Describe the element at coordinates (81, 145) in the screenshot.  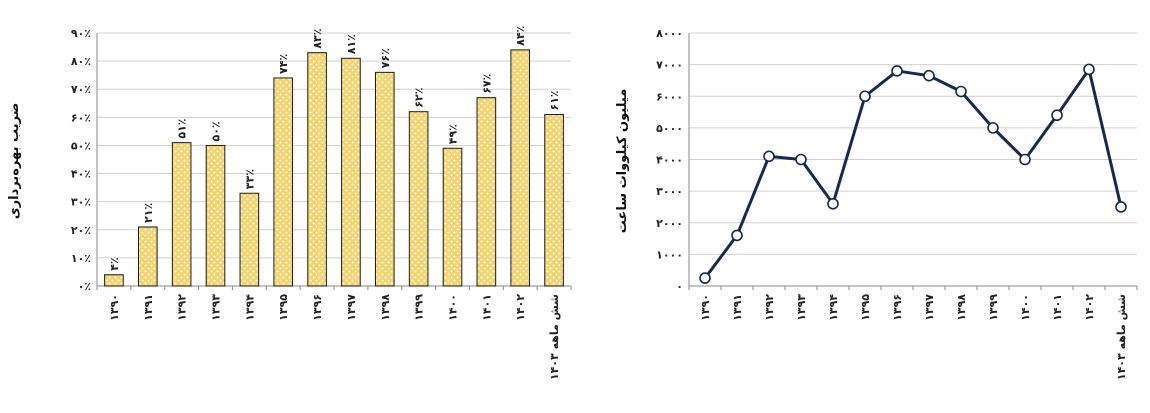
I see `y-tick-label: ۵۰٪` at that location.